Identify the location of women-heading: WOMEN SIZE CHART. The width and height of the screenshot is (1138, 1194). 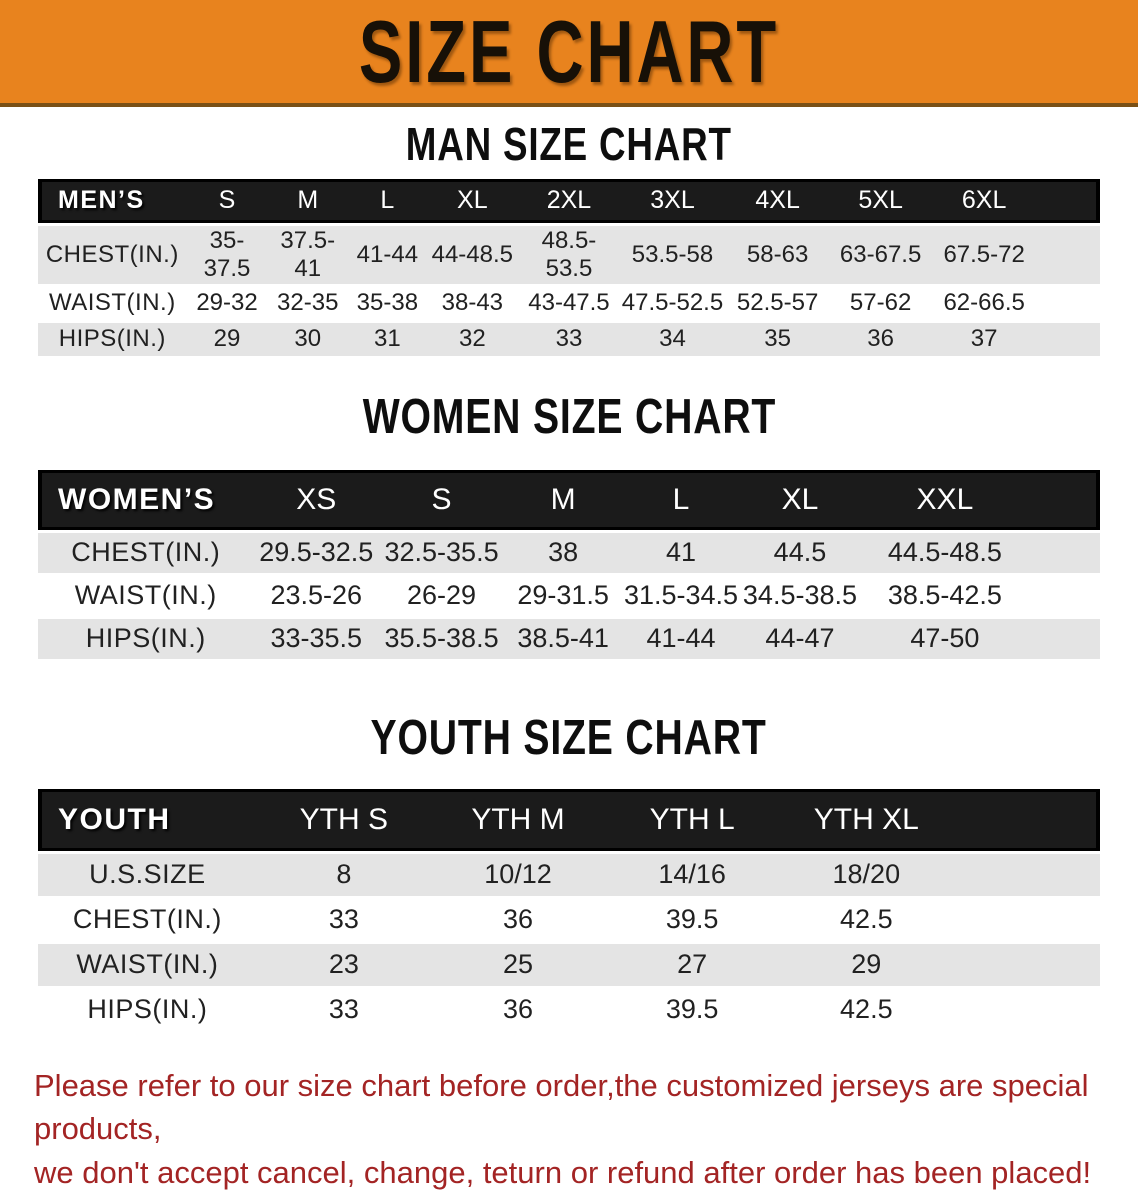
(569, 401).